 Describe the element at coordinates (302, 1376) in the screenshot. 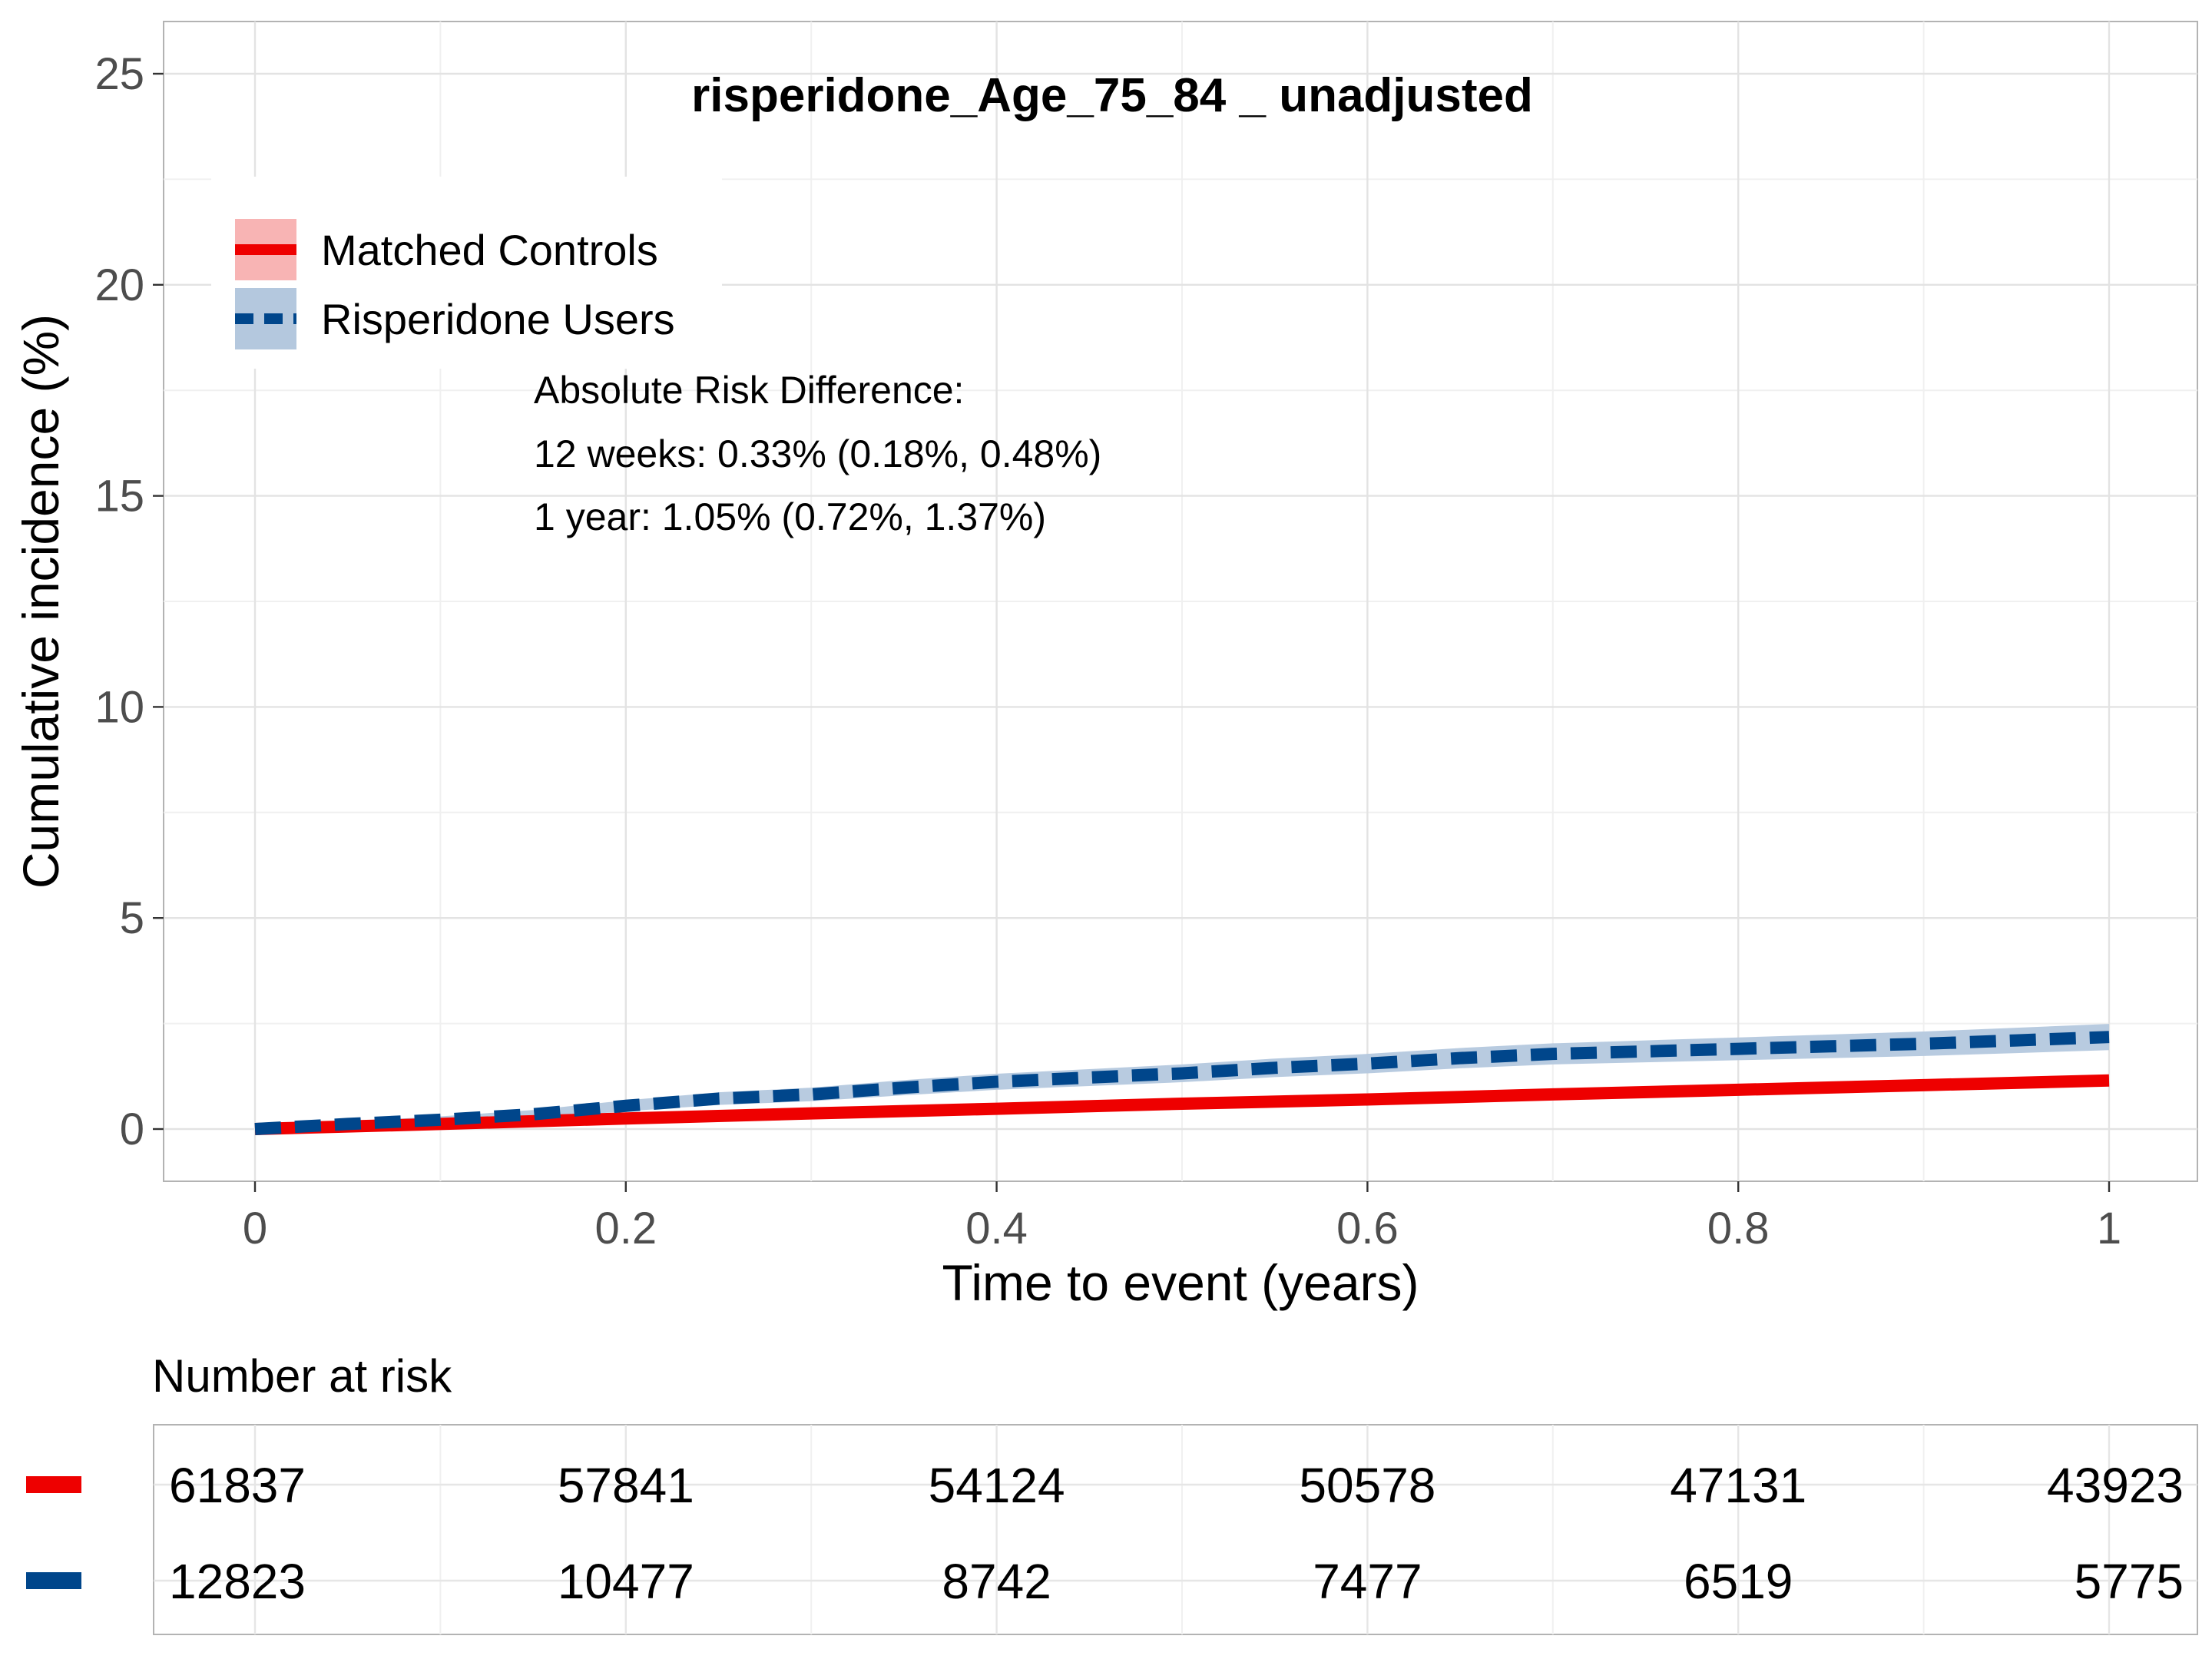

I see `risk-table-title: Number at risk` at that location.